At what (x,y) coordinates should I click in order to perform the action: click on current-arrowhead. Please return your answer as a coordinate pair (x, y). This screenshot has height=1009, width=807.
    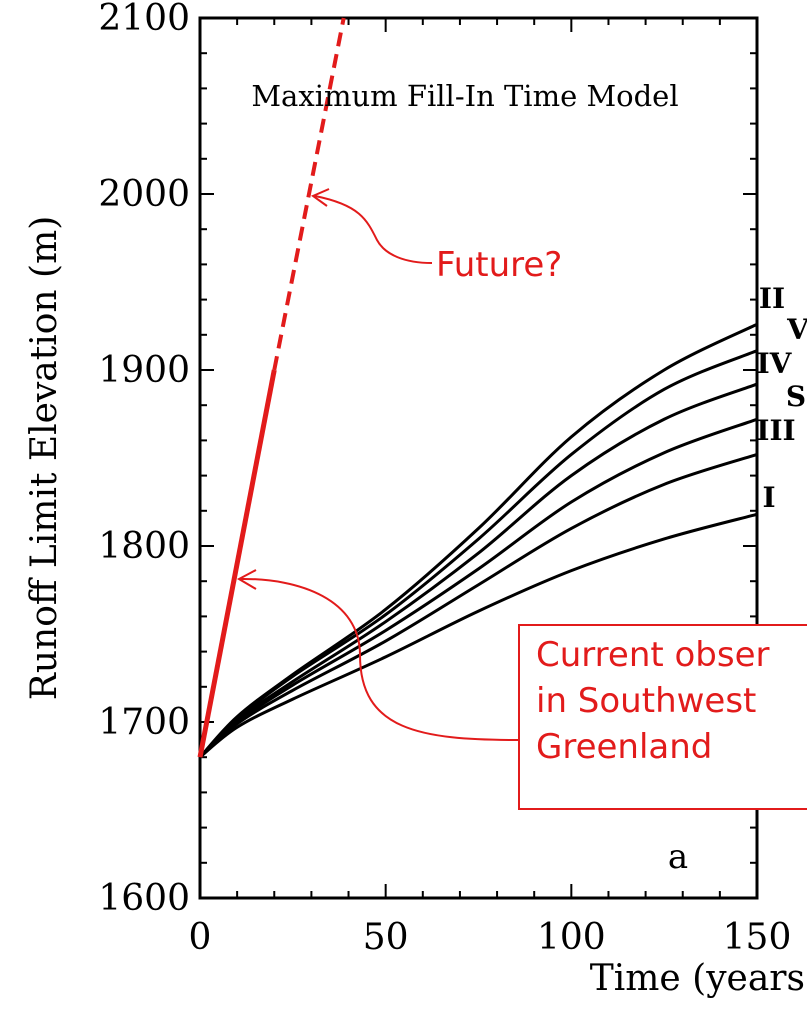
    Looking at the image, I should click on (246, 579).